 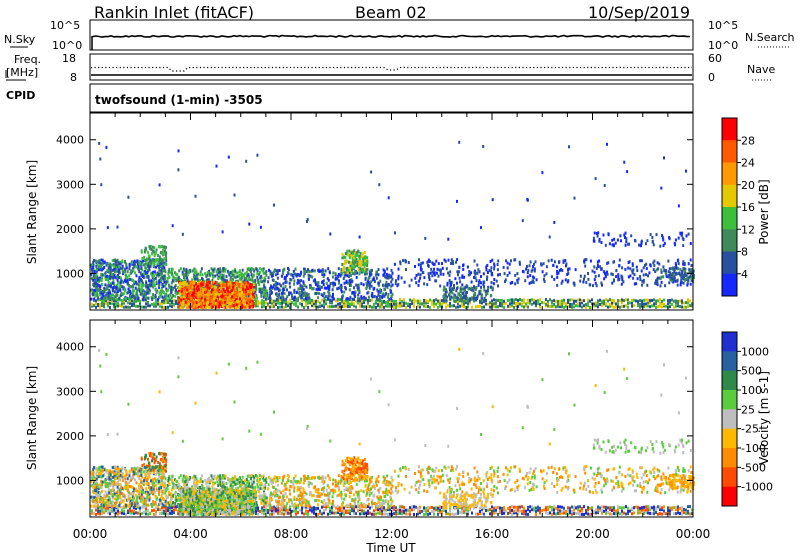 What do you see at coordinates (174, 12) in the screenshot?
I see `station-title: Rankin Inlet (fitACF)` at bounding box center [174, 12].